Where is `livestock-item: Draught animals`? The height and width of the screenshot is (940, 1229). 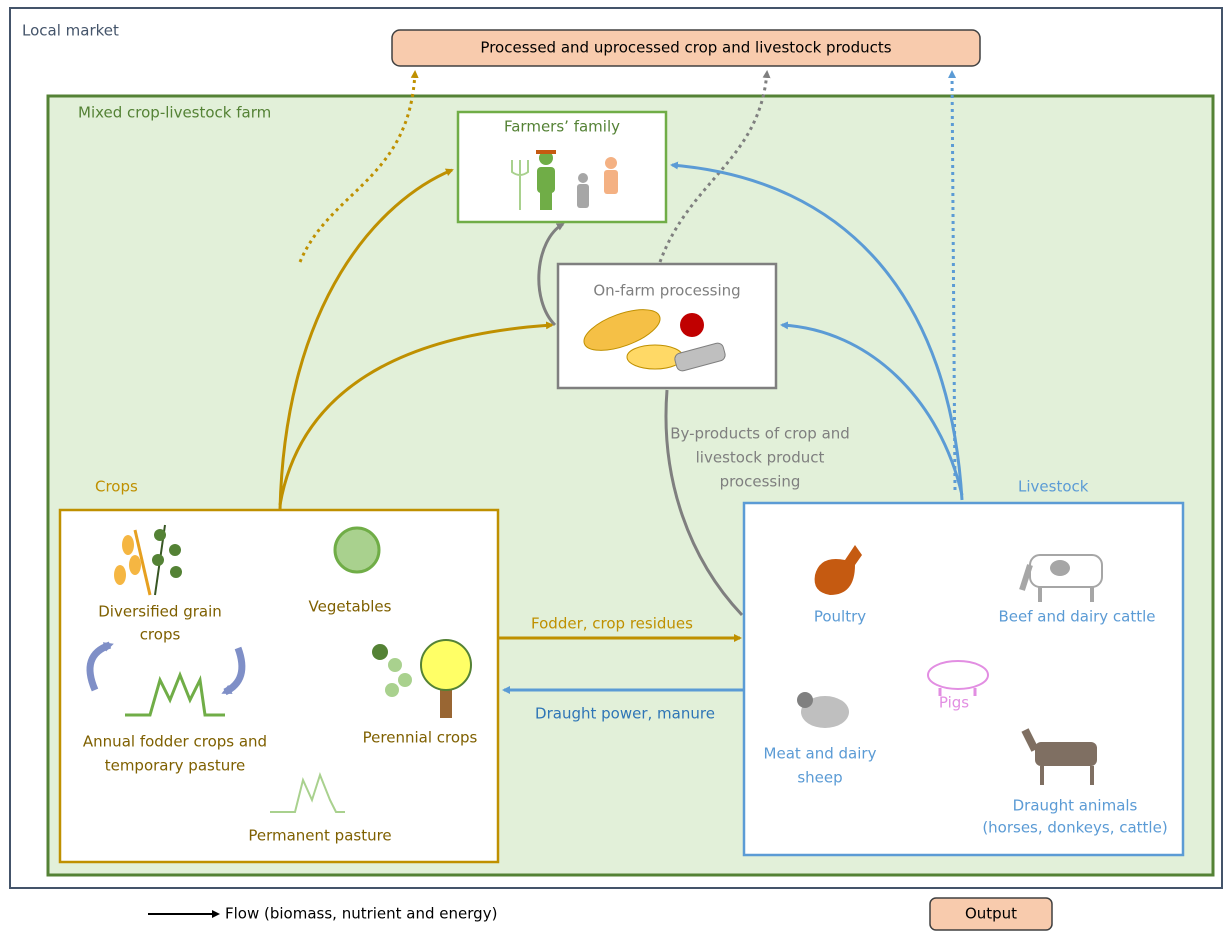 livestock-item: Draught animals is located at coordinates (1075, 806).